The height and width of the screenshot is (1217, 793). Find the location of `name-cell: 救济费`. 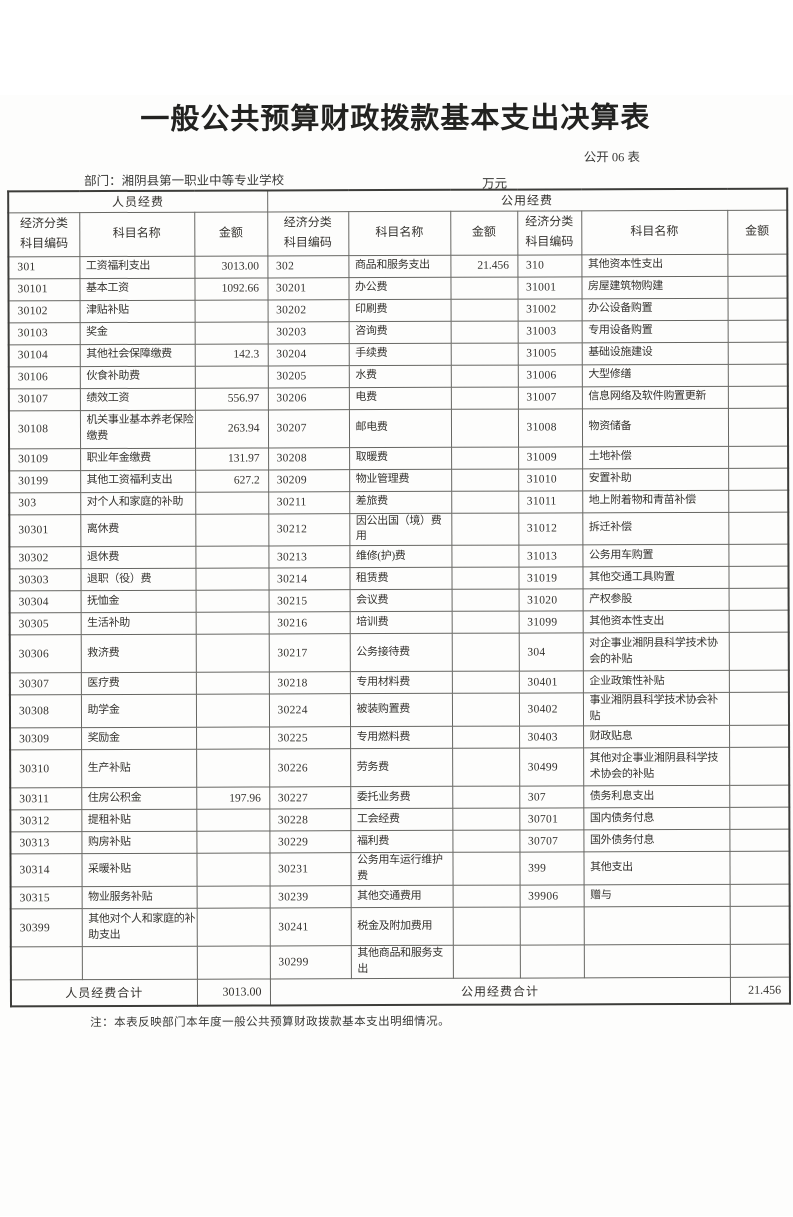

name-cell: 救济费 is located at coordinates (138, 653).